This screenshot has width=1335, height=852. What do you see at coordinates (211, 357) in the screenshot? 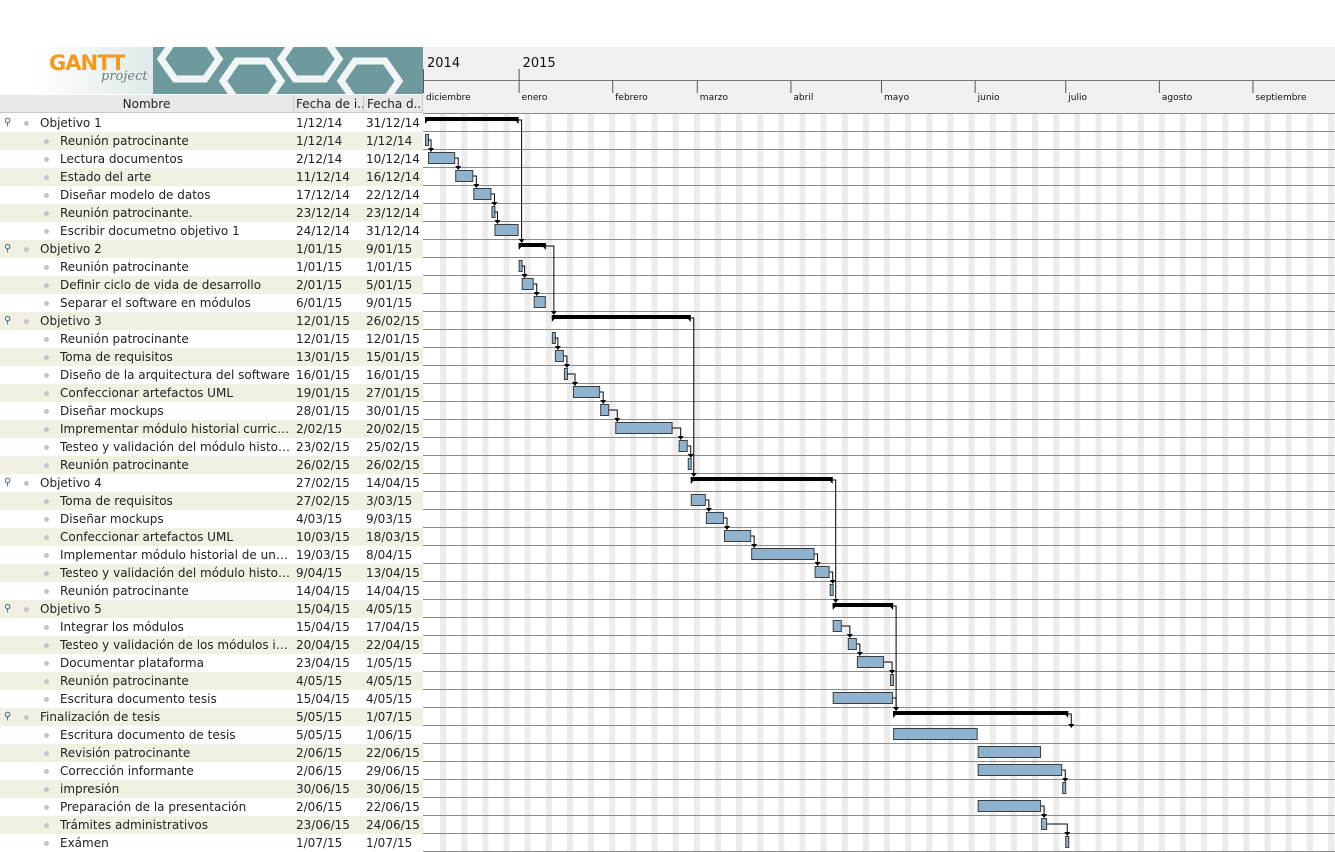
I see `task-row: Toma de requisitos 13/01/15 15/01/15` at bounding box center [211, 357].